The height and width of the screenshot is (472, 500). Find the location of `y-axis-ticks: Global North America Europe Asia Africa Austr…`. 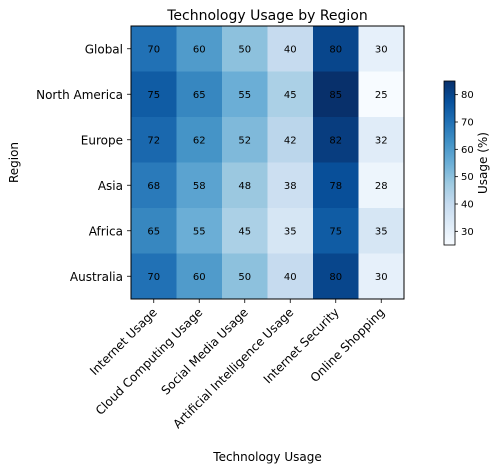

y-axis-ticks: Global North America Europe Asia Africa Austr… is located at coordinates (83, 163).